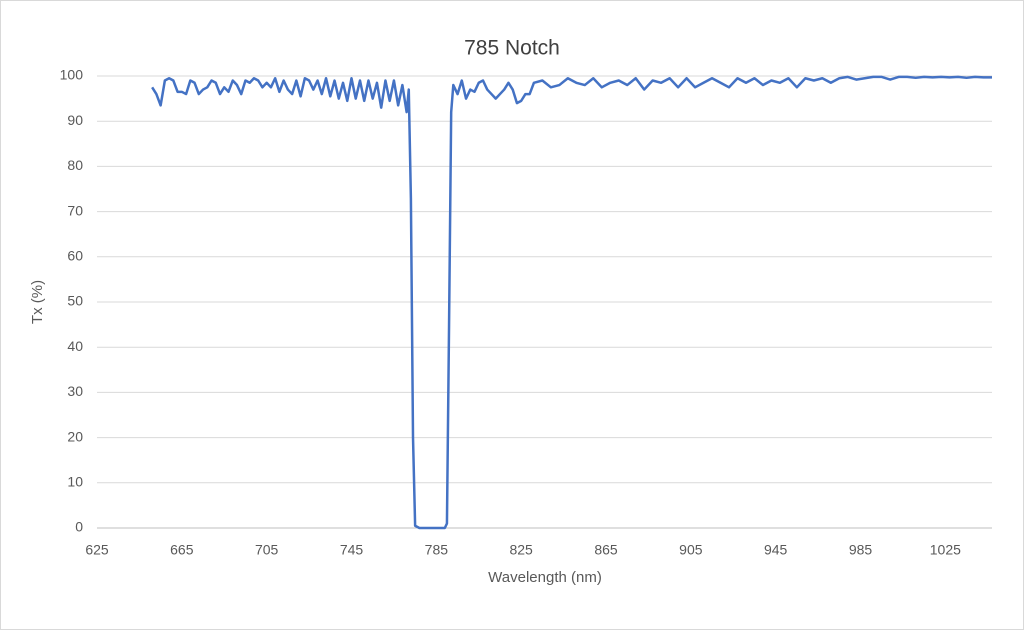 Image resolution: width=1024 pixels, height=630 pixels. Describe the element at coordinates (521, 550) in the screenshot. I see `x-tick-label: 825` at that location.